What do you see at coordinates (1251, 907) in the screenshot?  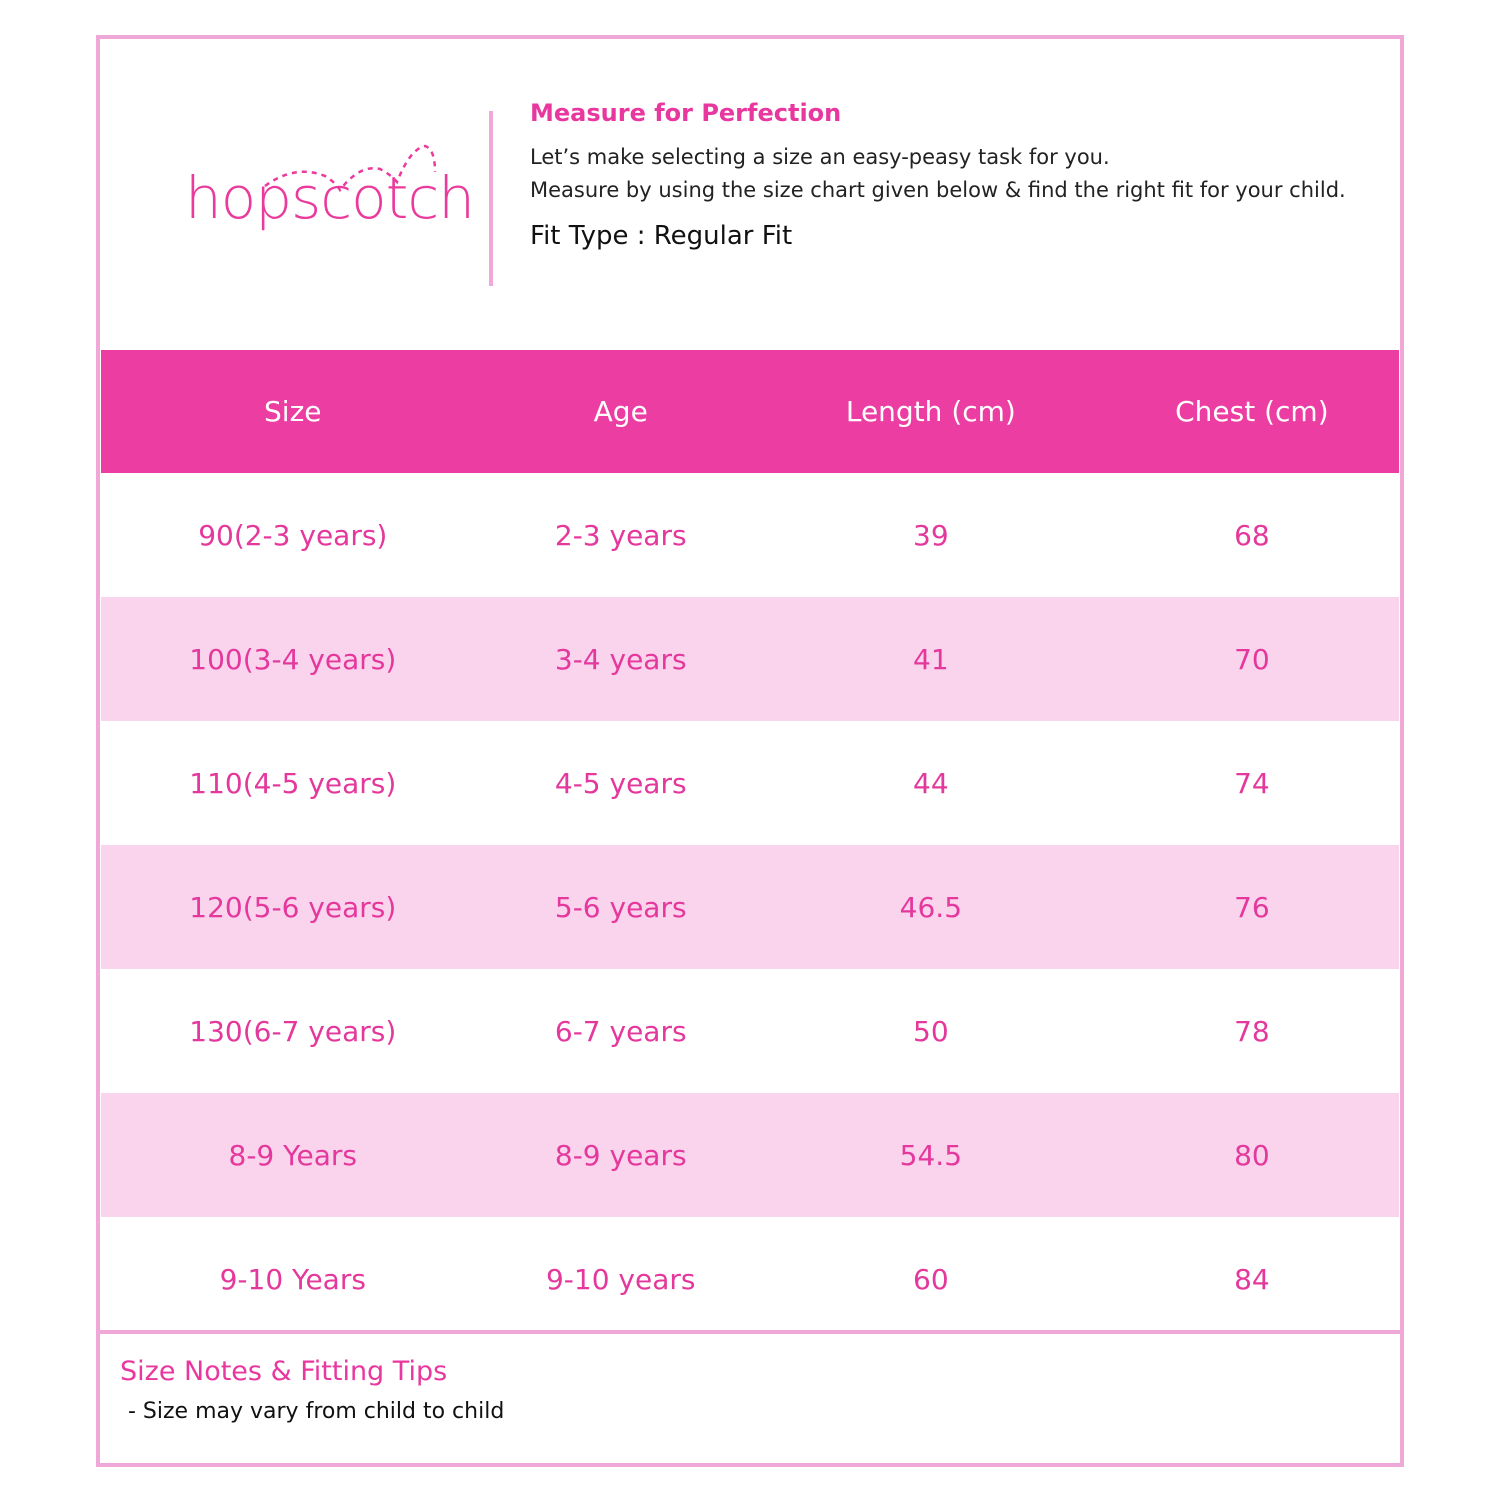 I see `table-cell: 76` at bounding box center [1251, 907].